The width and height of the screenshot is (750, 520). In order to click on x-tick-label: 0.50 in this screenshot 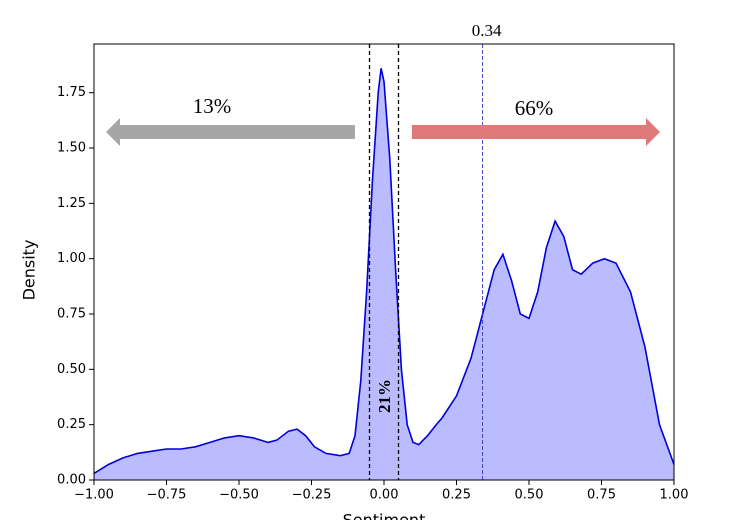, I will do `click(529, 495)`.